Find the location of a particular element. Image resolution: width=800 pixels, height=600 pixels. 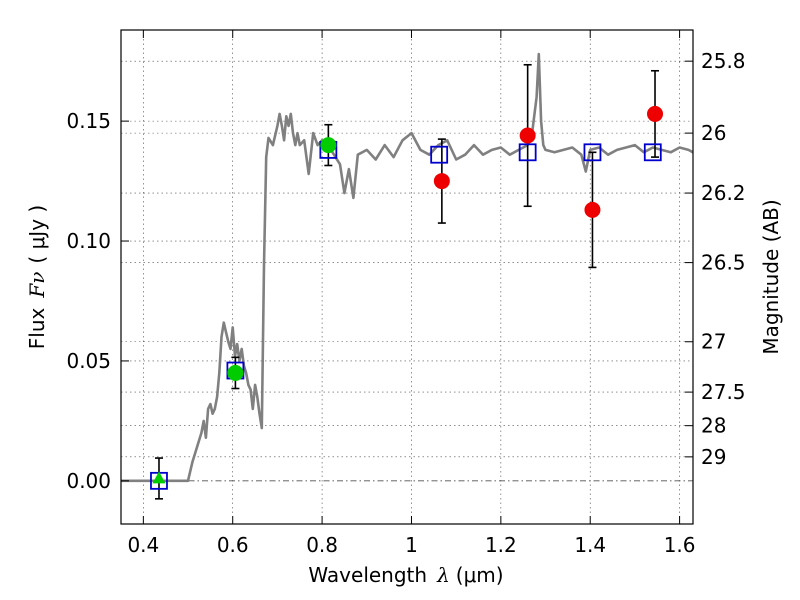

x-axis-label-prefix: Wavelength is located at coordinates (367, 575).